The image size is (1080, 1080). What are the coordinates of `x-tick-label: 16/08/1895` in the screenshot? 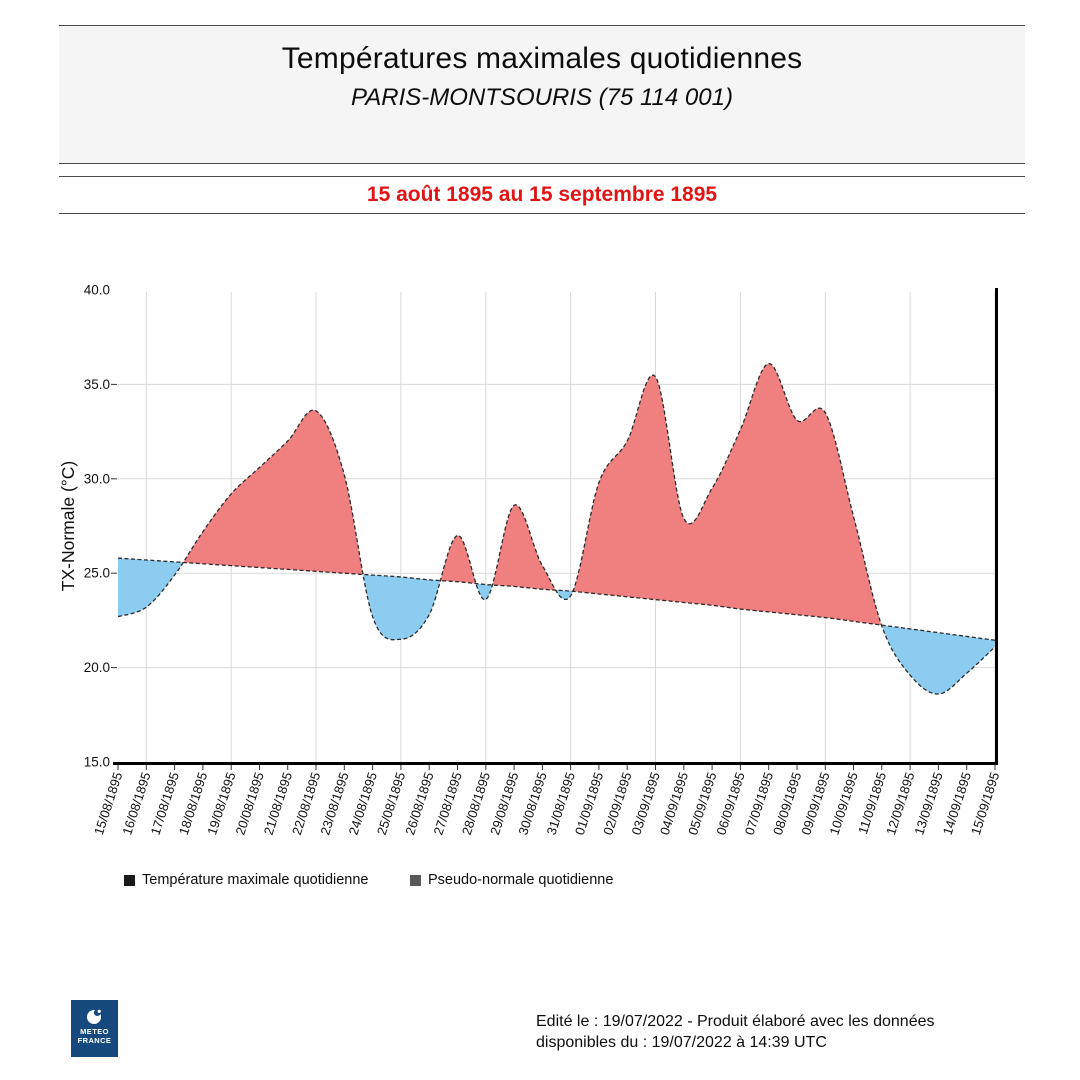 It's located at (136, 803).